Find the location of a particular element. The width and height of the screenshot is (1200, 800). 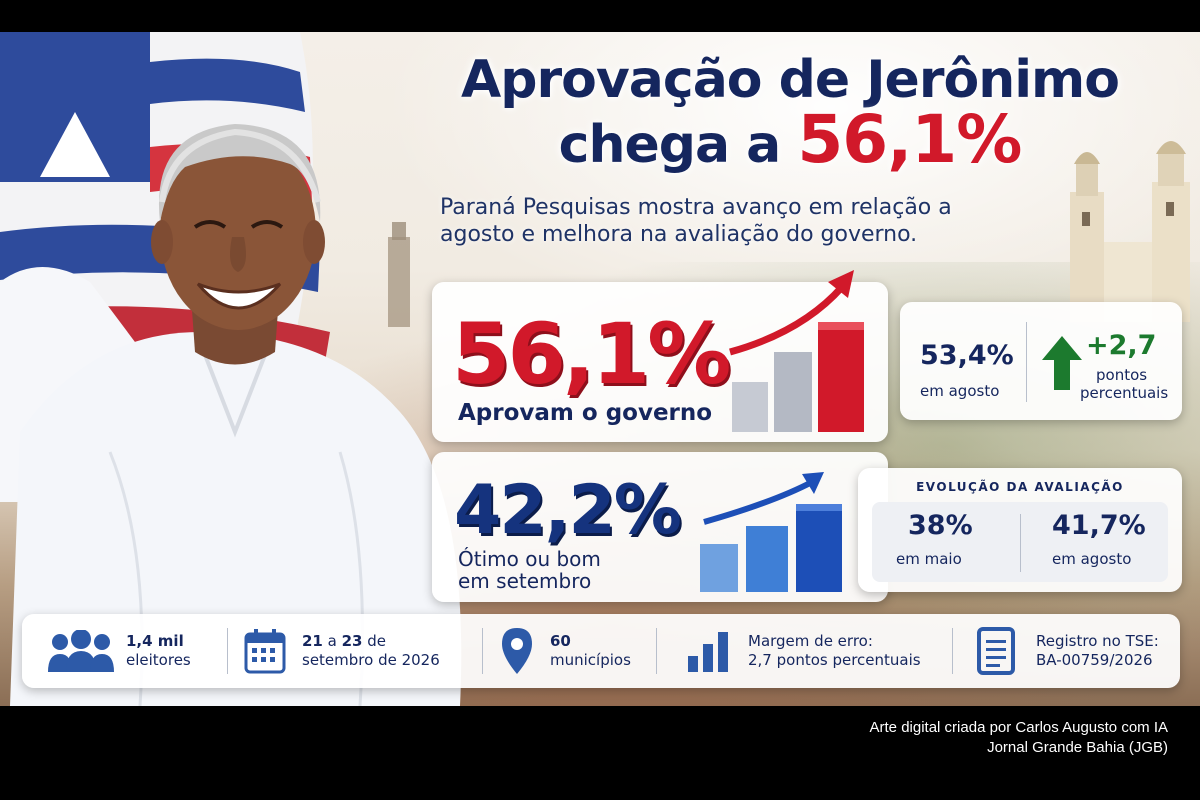

date-month-year: setembro de 2026 is located at coordinates (371, 660).